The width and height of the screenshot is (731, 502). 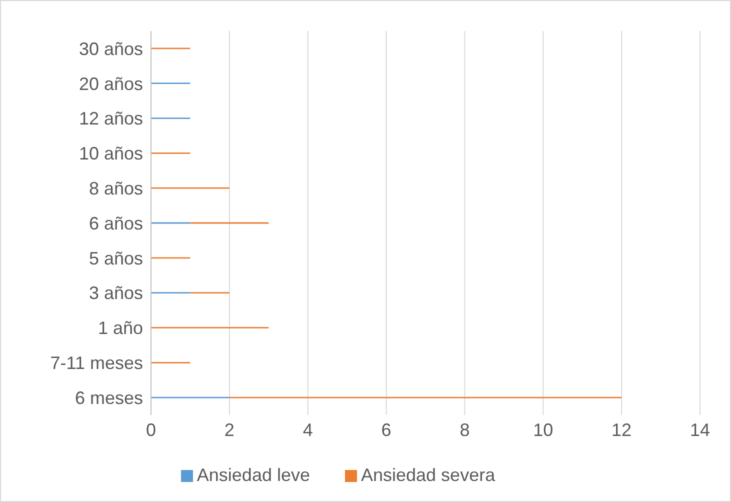 I want to click on x-tick-label: 4, so click(x=307, y=430).